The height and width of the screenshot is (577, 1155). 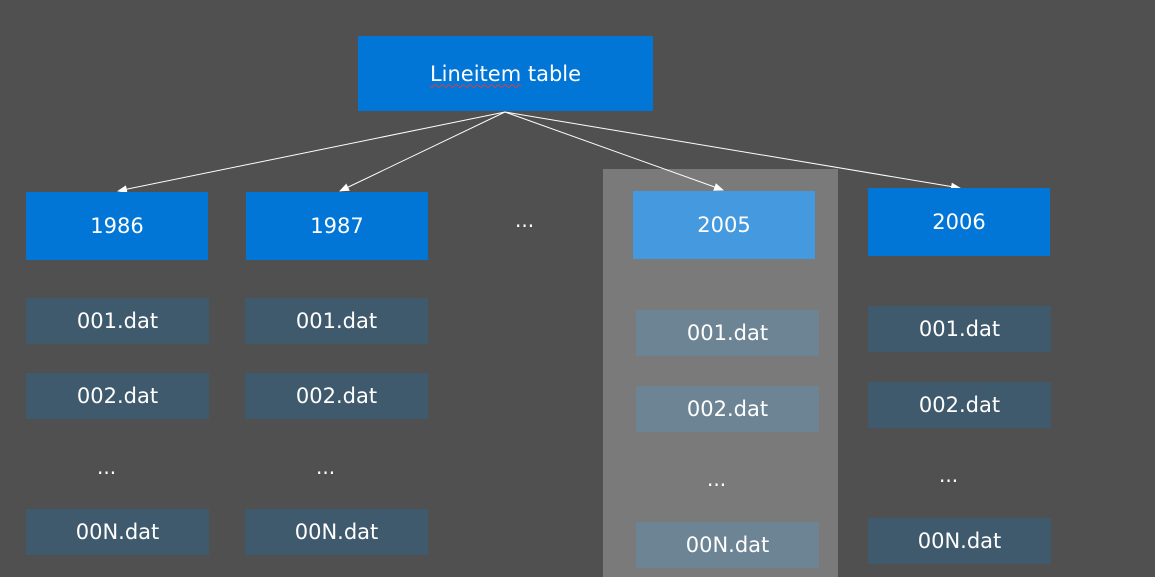 What do you see at coordinates (336, 532) in the screenshot?
I see `file-1987-00N: 00N.dat` at bounding box center [336, 532].